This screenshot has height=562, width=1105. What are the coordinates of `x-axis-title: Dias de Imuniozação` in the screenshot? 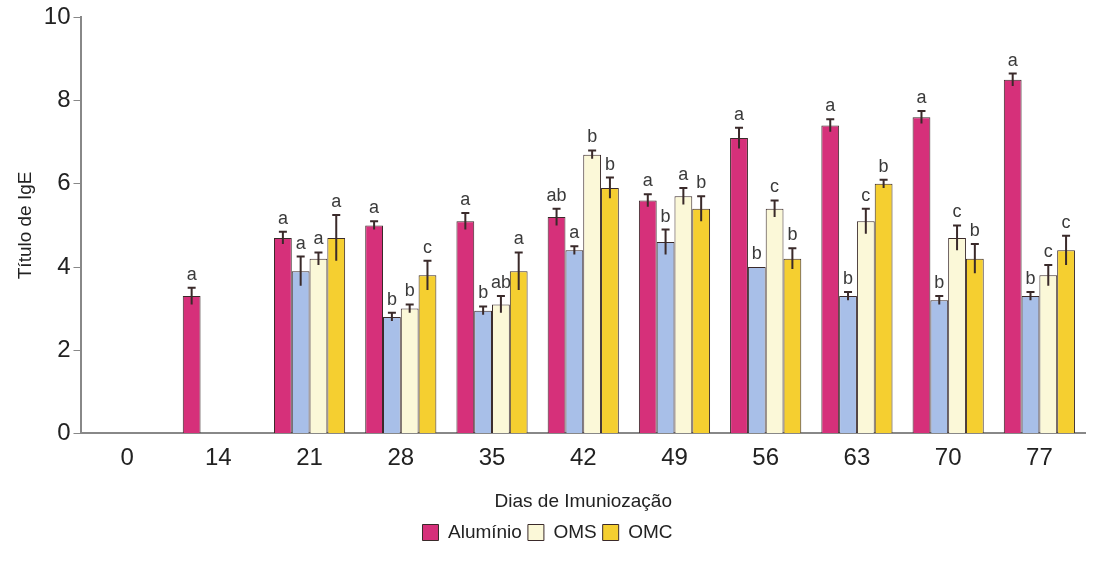 It's located at (583, 500).